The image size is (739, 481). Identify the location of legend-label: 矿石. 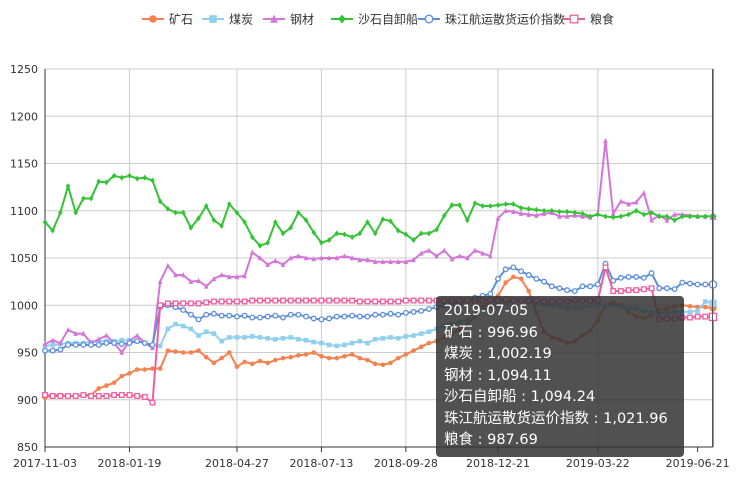
(181, 20).